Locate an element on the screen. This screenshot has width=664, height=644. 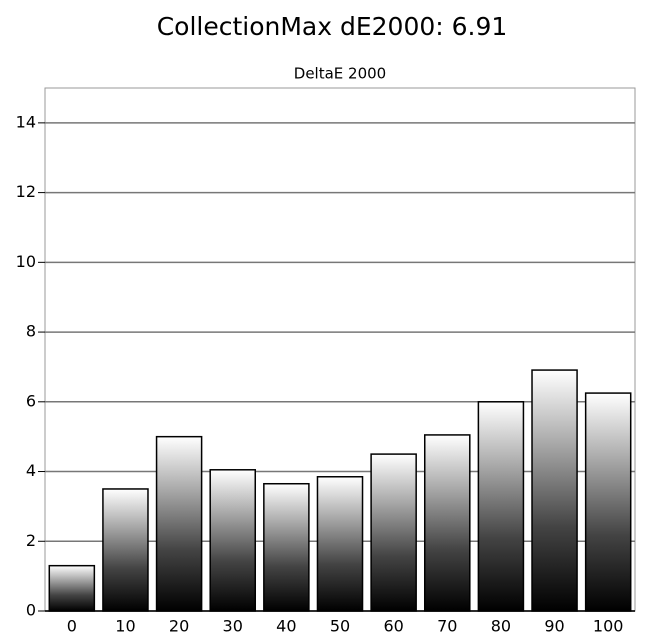
y-tick-label: 12 is located at coordinates (26, 191).